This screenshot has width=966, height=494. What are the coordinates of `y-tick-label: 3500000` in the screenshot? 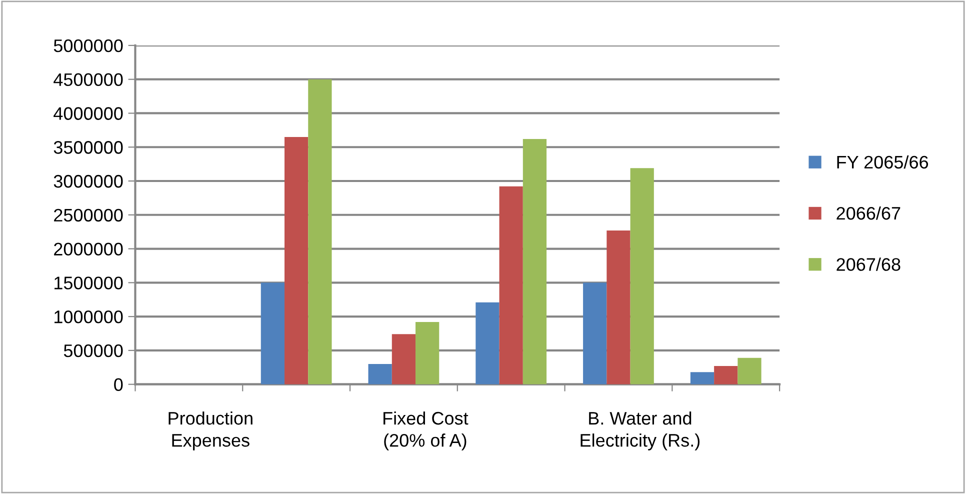 It's located at (88, 147).